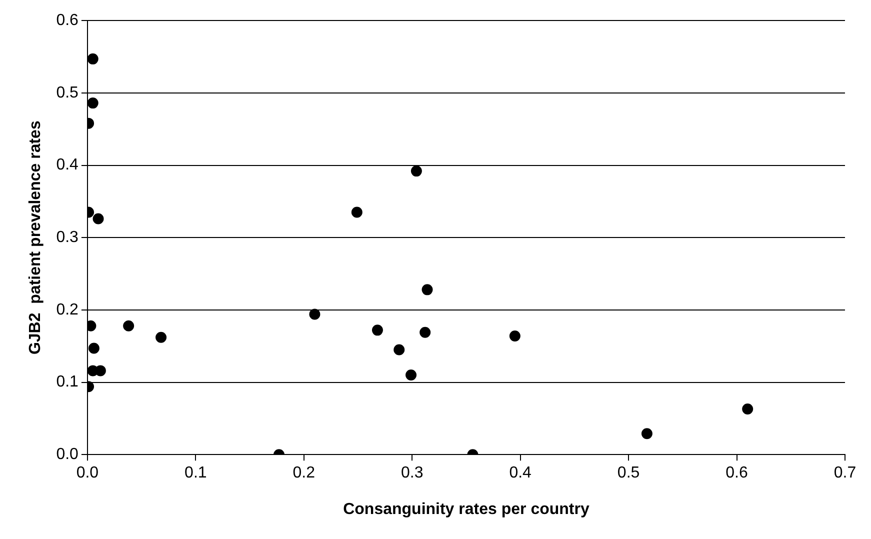  What do you see at coordinates (304, 473) in the screenshot?
I see `x-tick-label: 0.2` at bounding box center [304, 473].